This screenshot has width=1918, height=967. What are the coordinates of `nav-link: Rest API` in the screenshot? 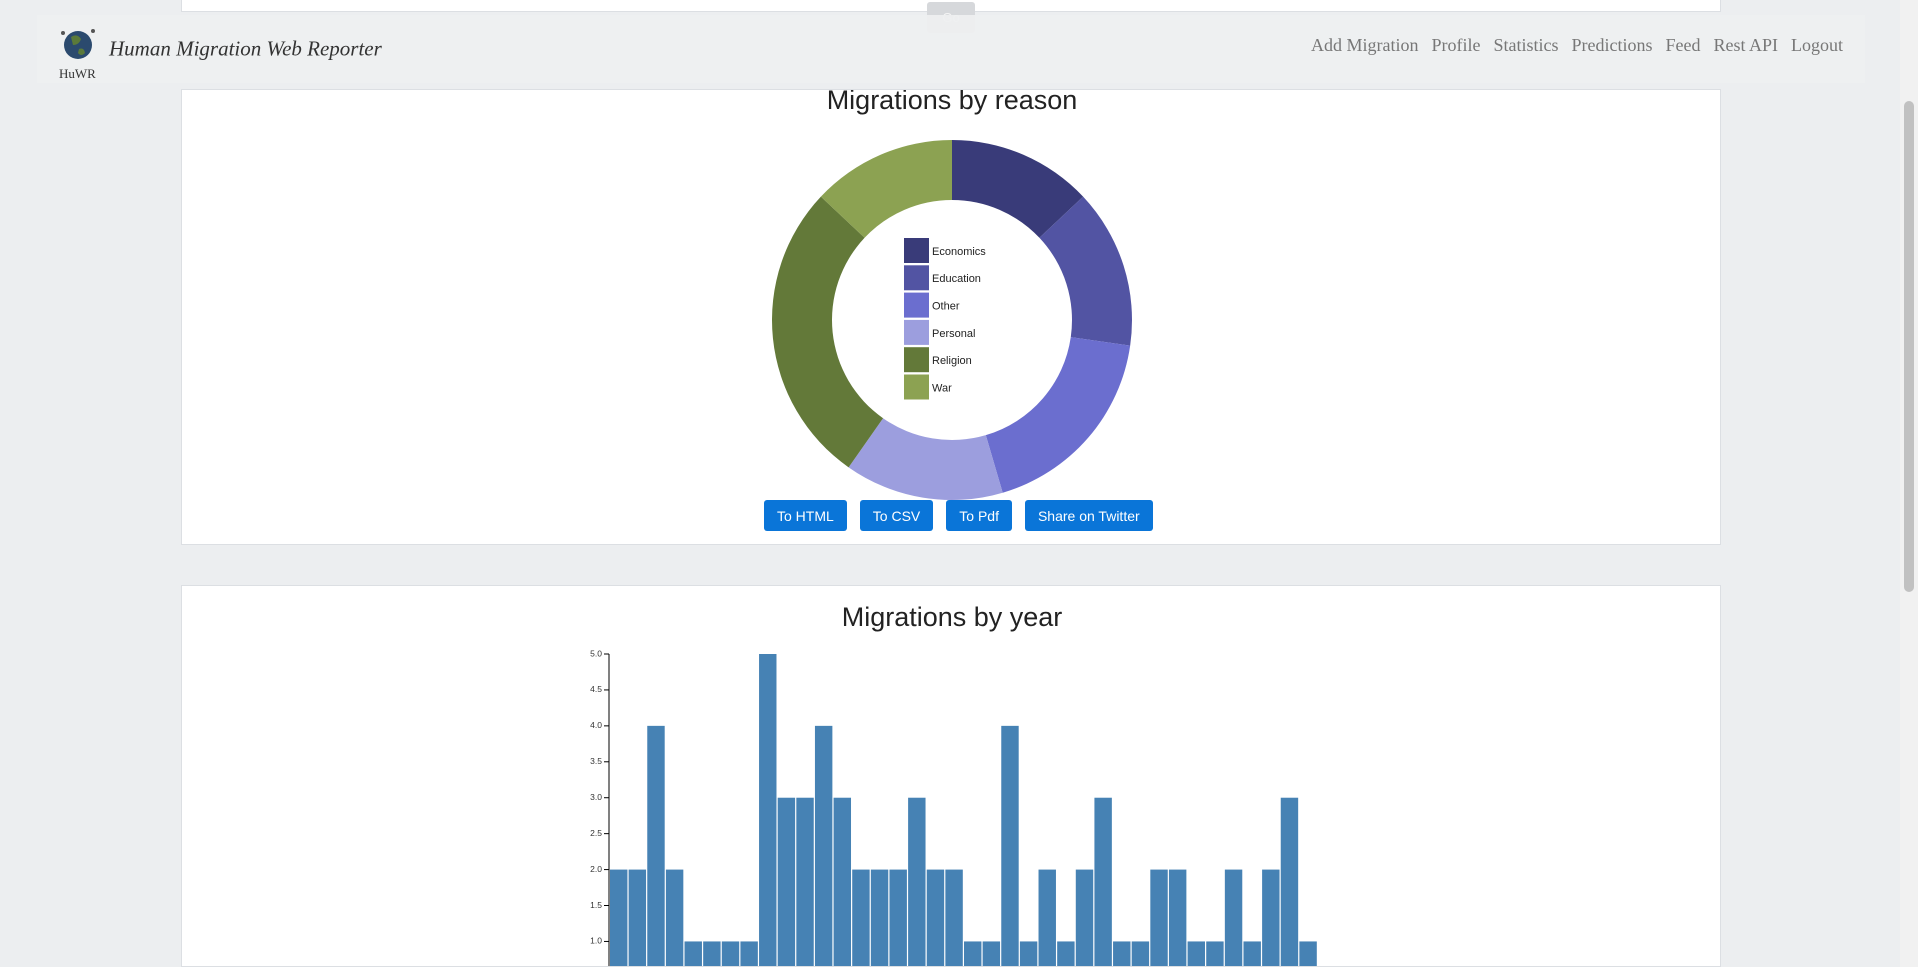 It's located at (1745, 44).